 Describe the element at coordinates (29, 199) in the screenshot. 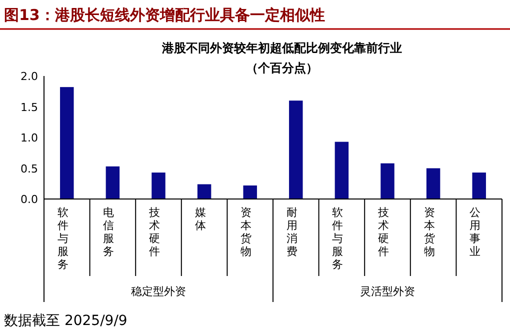

I see `y-tick-label: 0.0` at that location.